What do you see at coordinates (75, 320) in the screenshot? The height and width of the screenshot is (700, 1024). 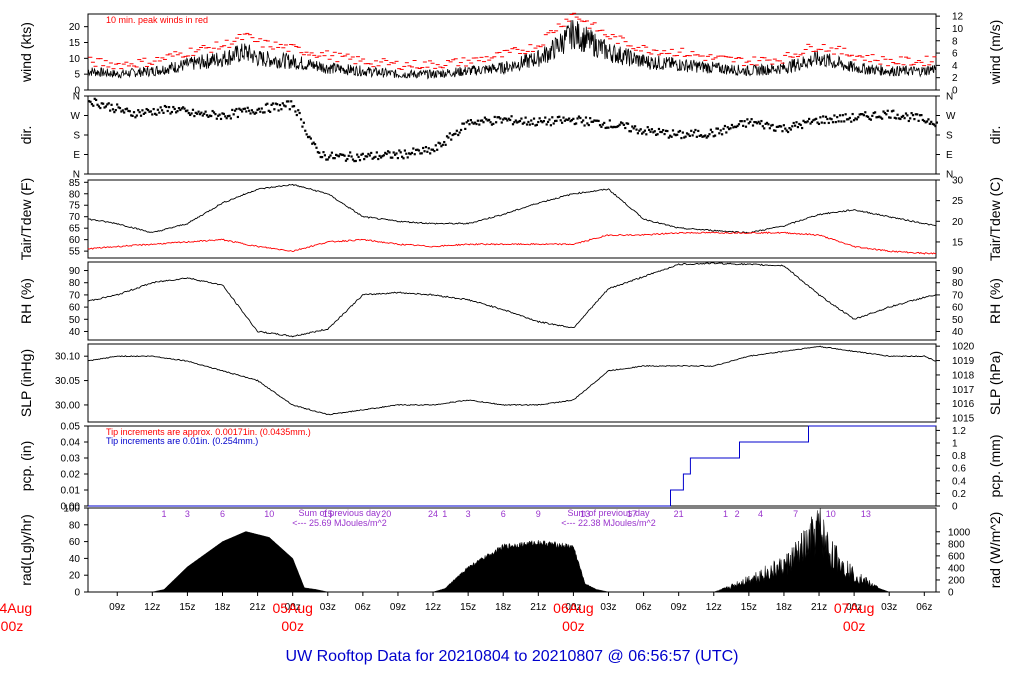 I see `ytick-label-left-humidity: 50` at bounding box center [75, 320].